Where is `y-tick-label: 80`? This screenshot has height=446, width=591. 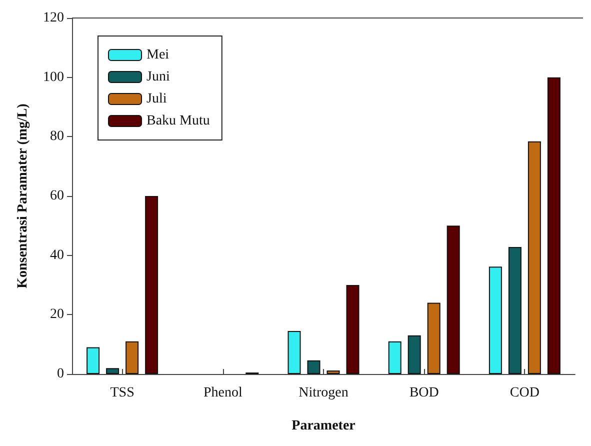 y-tick-label: 80 is located at coordinates (57, 136).